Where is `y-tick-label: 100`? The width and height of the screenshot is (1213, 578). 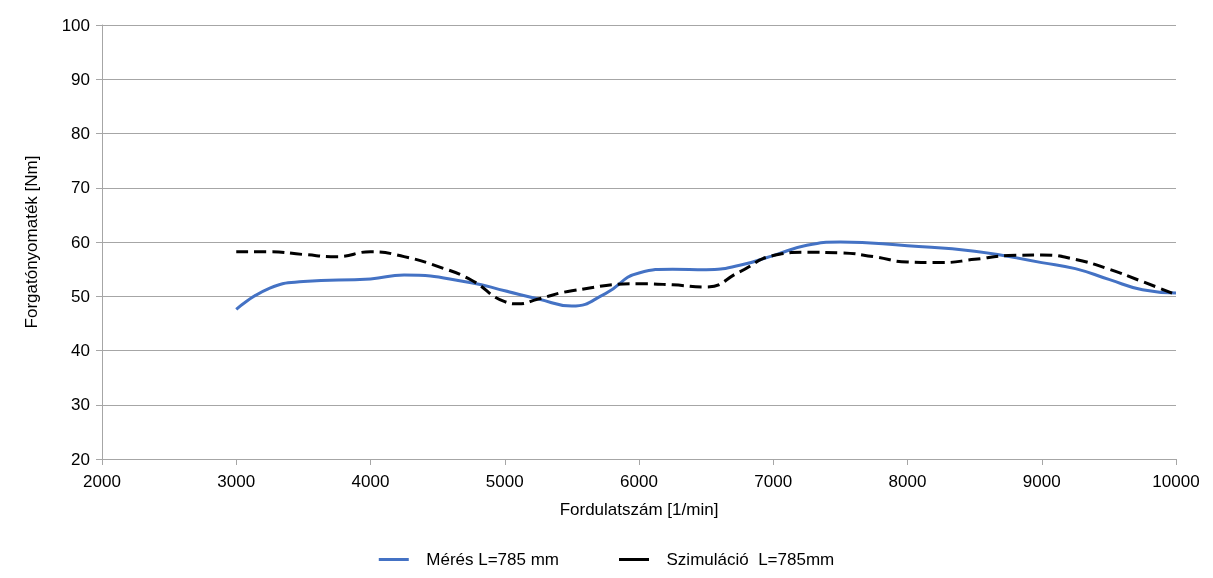
y-tick-label: 100 is located at coordinates (75, 25).